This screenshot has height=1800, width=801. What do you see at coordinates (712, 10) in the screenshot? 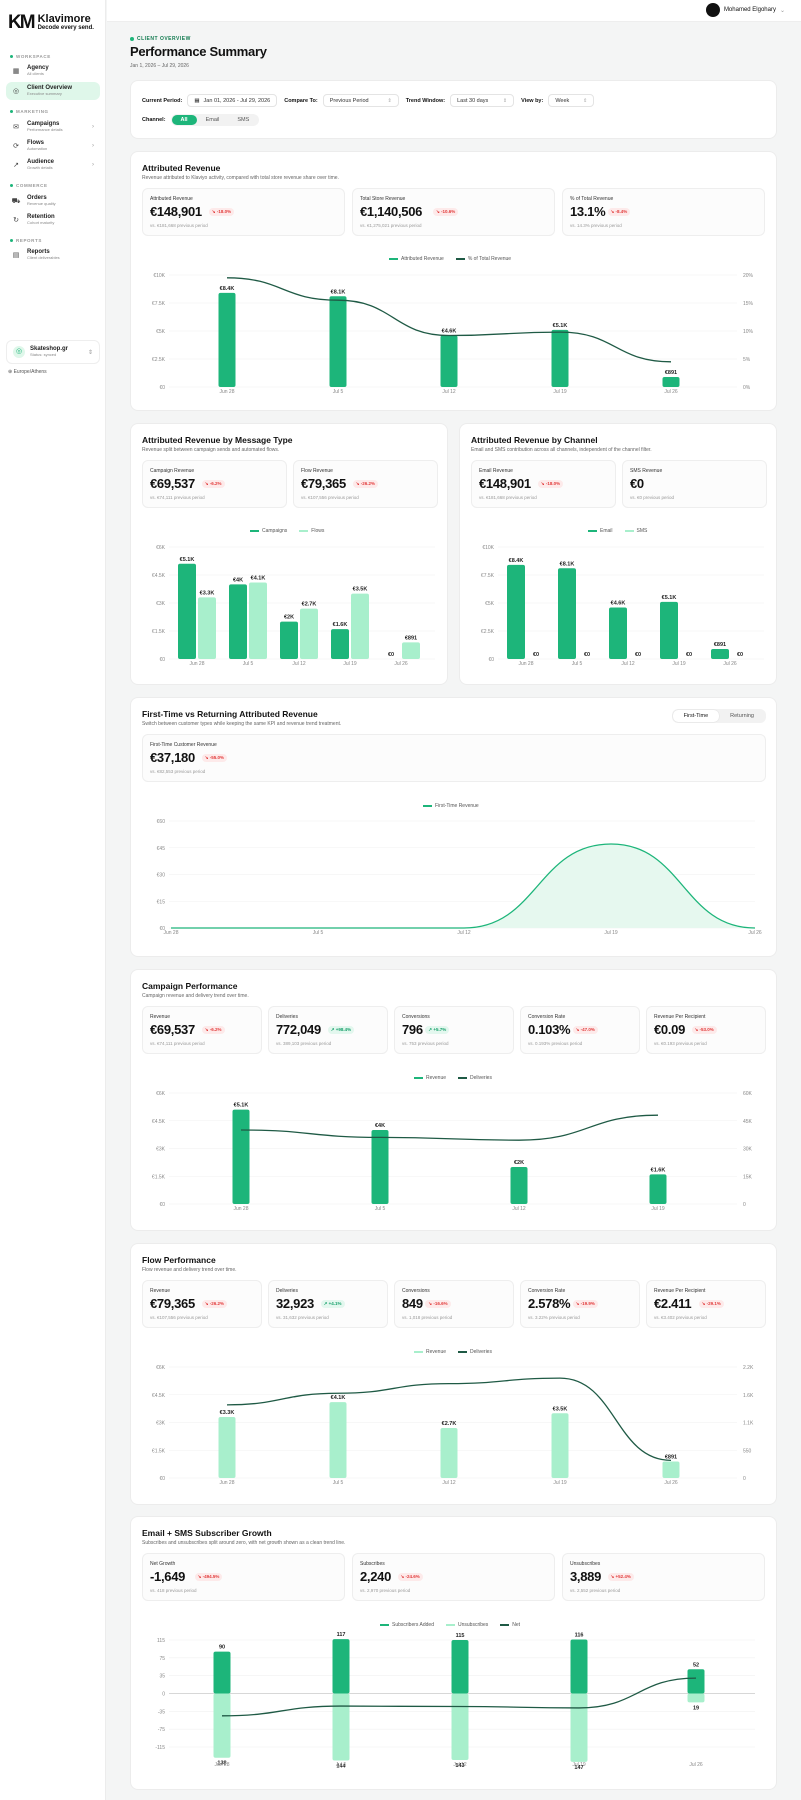
I see `avatar` at bounding box center [712, 10].